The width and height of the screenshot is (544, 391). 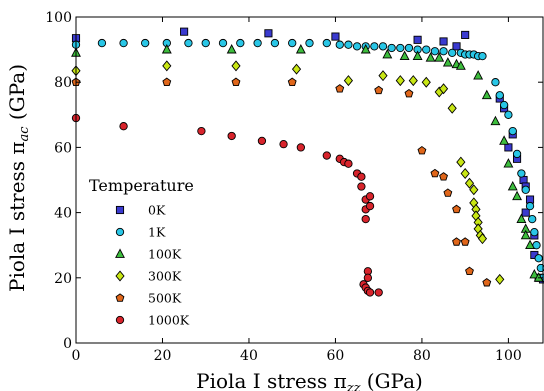 What do you see at coordinates (17, 95) in the screenshot?
I see `y-axis-title-unit: (GPa)` at bounding box center [17, 95].